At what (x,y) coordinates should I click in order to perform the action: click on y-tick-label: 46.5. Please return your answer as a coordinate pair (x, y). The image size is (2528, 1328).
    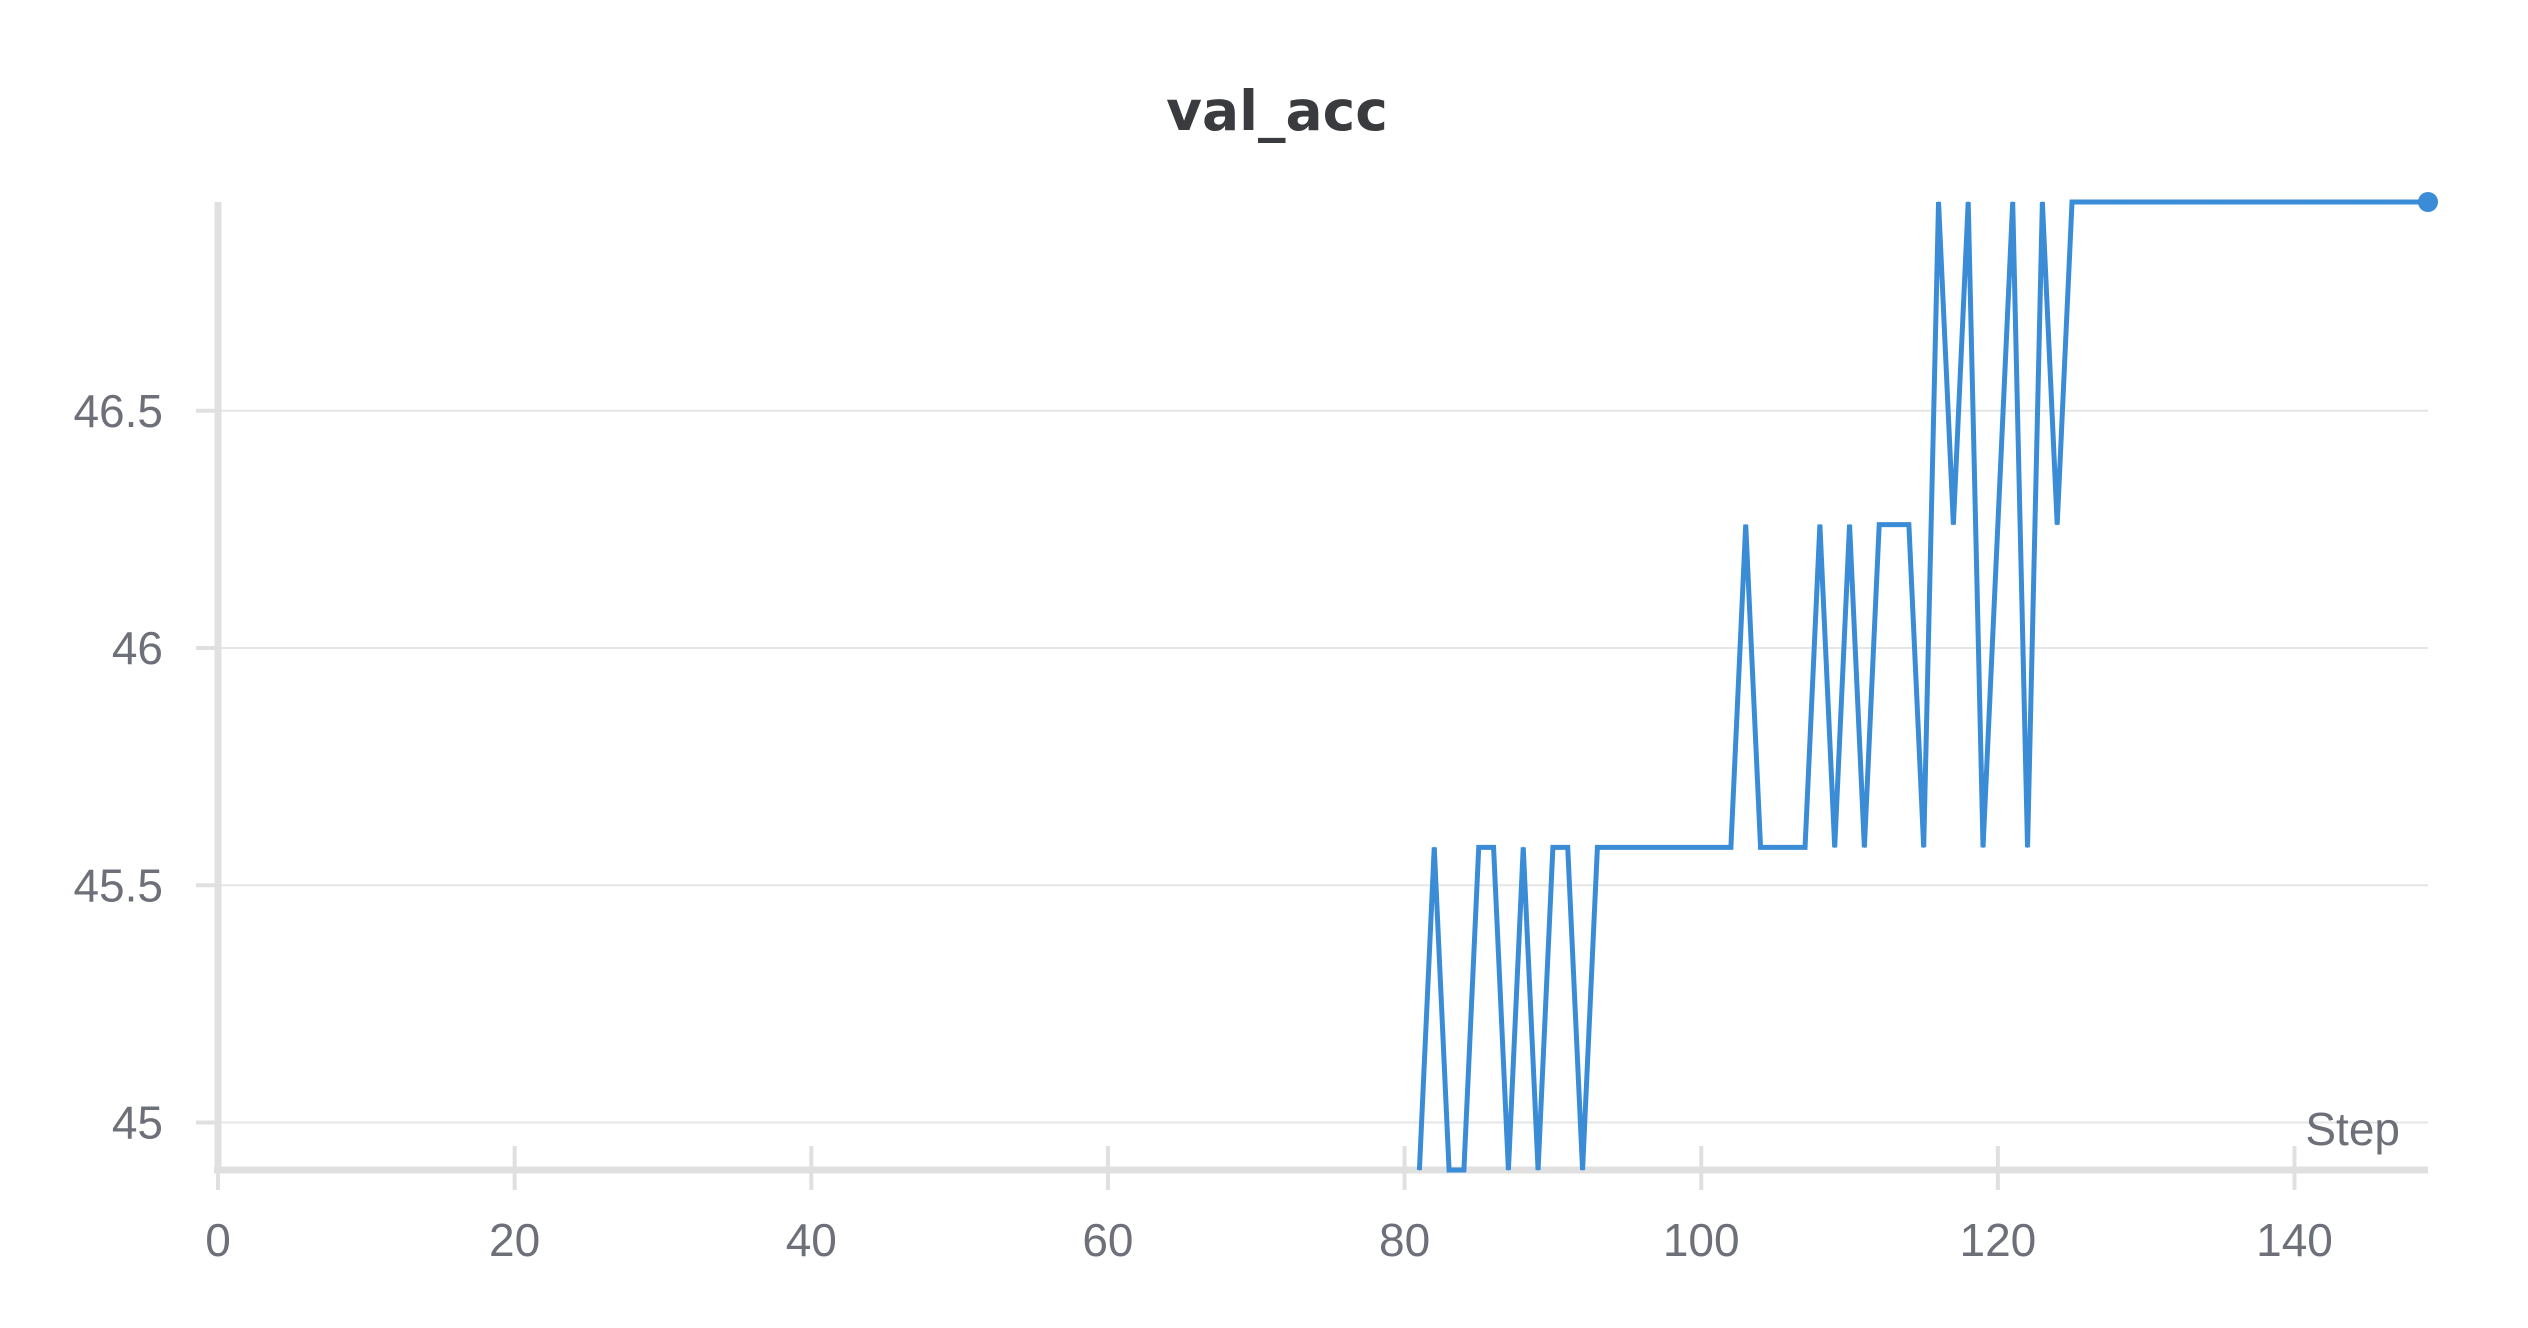
    Looking at the image, I should click on (118, 411).